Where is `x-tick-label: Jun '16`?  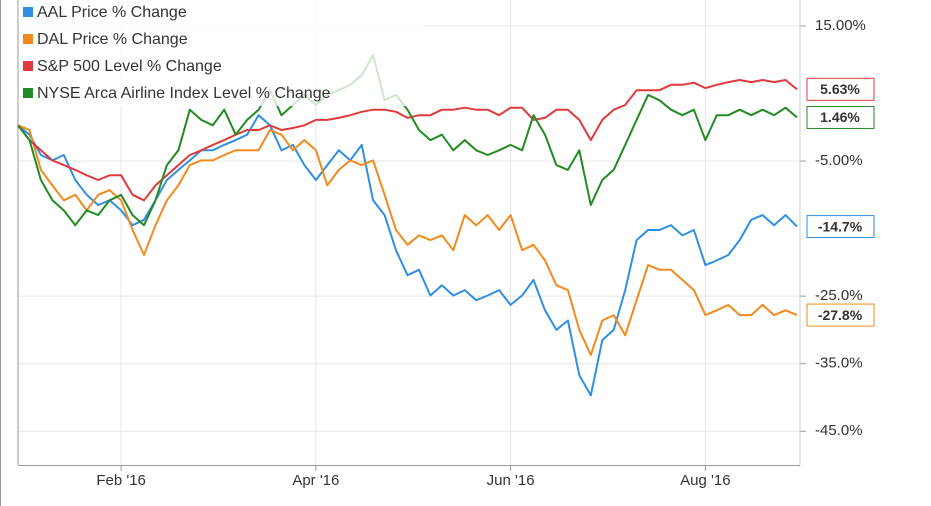 x-tick-label: Jun '16 is located at coordinates (511, 480).